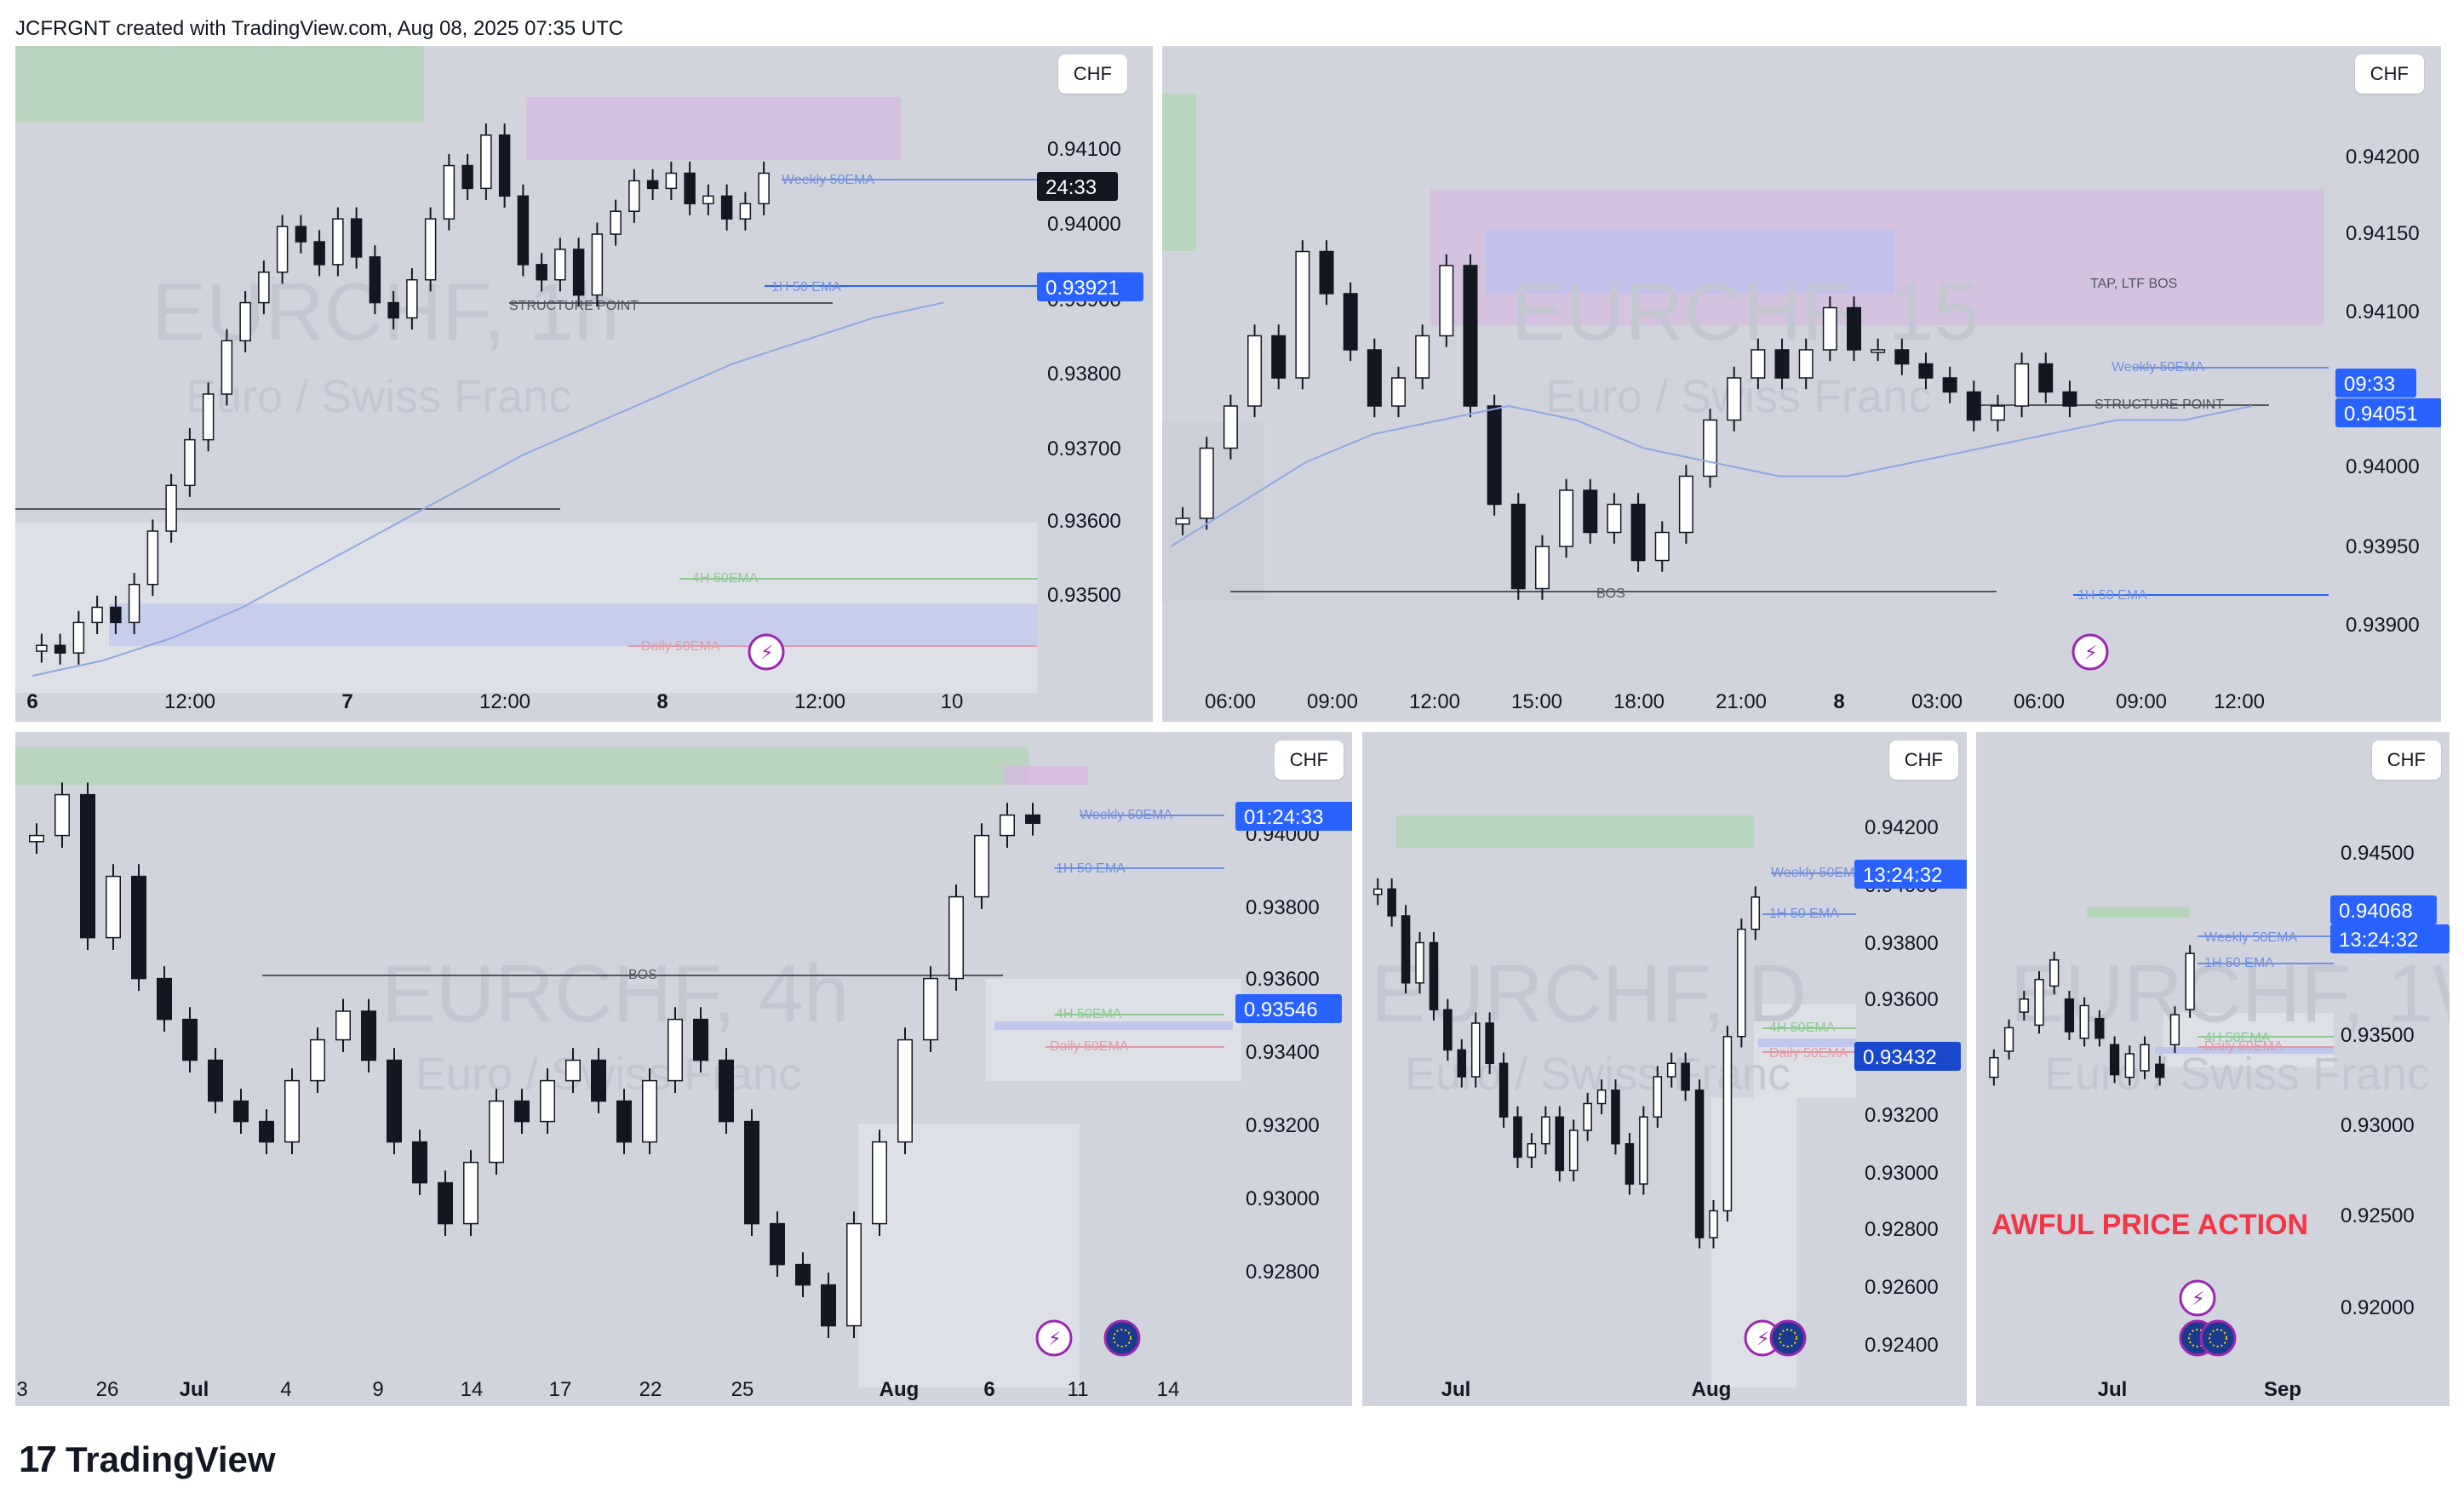 The height and width of the screenshot is (1510, 2464). I want to click on time-axis-label: 21:00, so click(1741, 701).